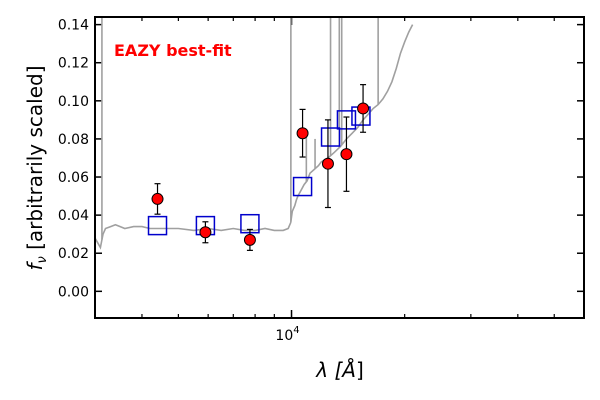  Describe the element at coordinates (73, 178) in the screenshot. I see `y-tick-label: 0.06` at that location.